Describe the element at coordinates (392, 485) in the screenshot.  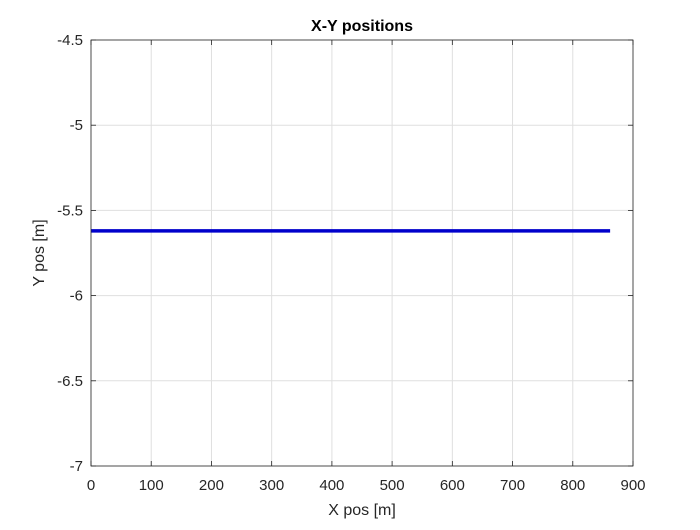
I see `x-tick-label: 500` at that location.